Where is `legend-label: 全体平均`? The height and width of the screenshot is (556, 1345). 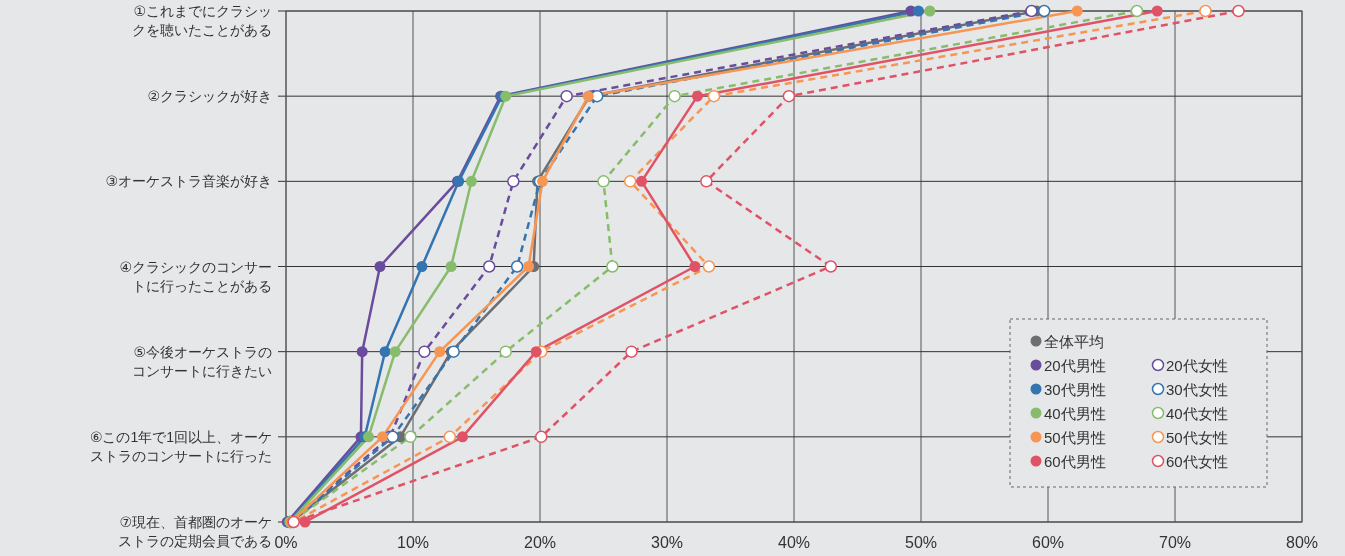
legend-label: 全体平均 is located at coordinates (1074, 341).